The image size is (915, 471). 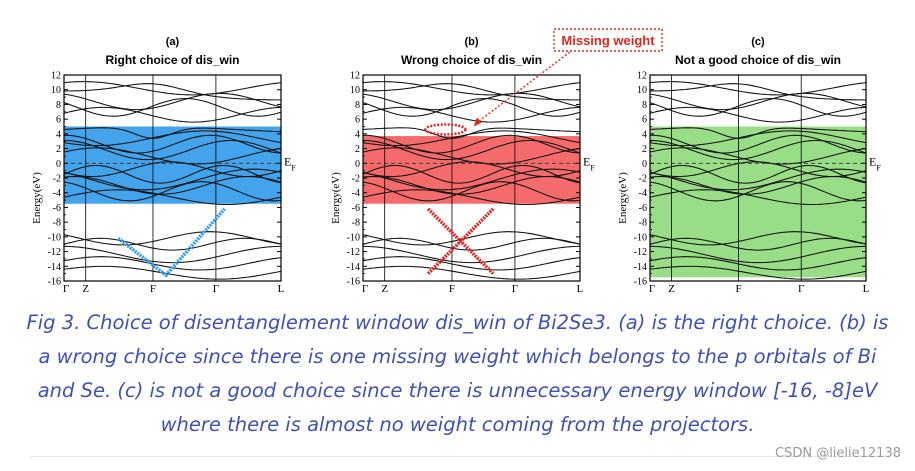 What do you see at coordinates (608, 40) in the screenshot?
I see `annotation-text: Missing weight` at bounding box center [608, 40].